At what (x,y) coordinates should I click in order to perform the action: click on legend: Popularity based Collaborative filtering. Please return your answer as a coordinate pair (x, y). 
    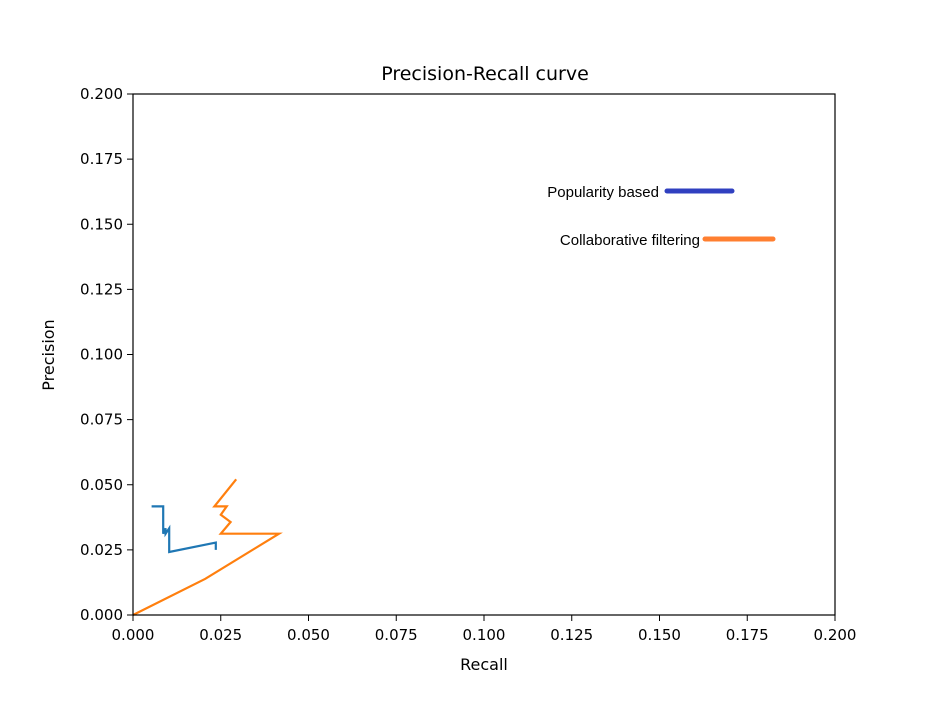
    Looking at the image, I should click on (661, 216).